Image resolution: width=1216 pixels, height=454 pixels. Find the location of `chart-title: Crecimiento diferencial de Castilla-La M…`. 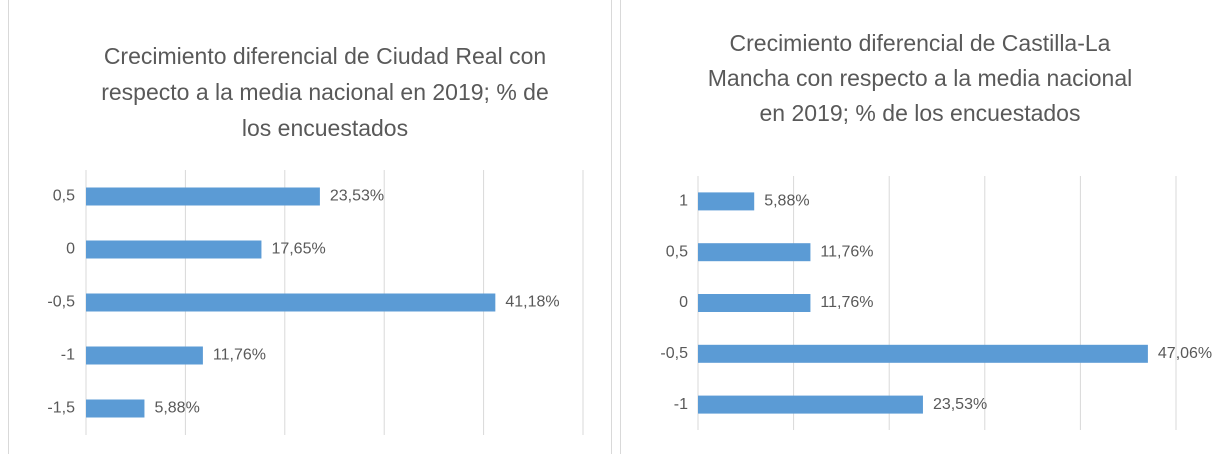

chart-title: Crecimiento diferencial de Castilla-La M… is located at coordinates (920, 78).